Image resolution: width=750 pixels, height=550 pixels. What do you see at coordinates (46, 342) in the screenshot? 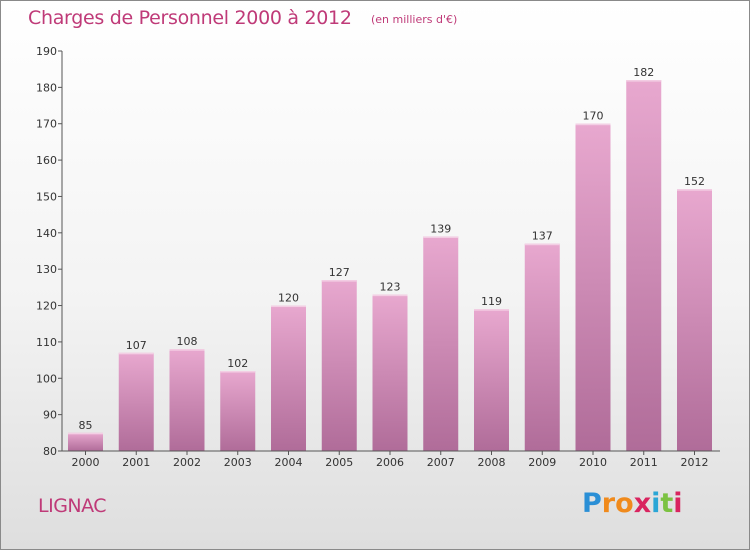
I see `y-tick-label: 110` at bounding box center [46, 342].